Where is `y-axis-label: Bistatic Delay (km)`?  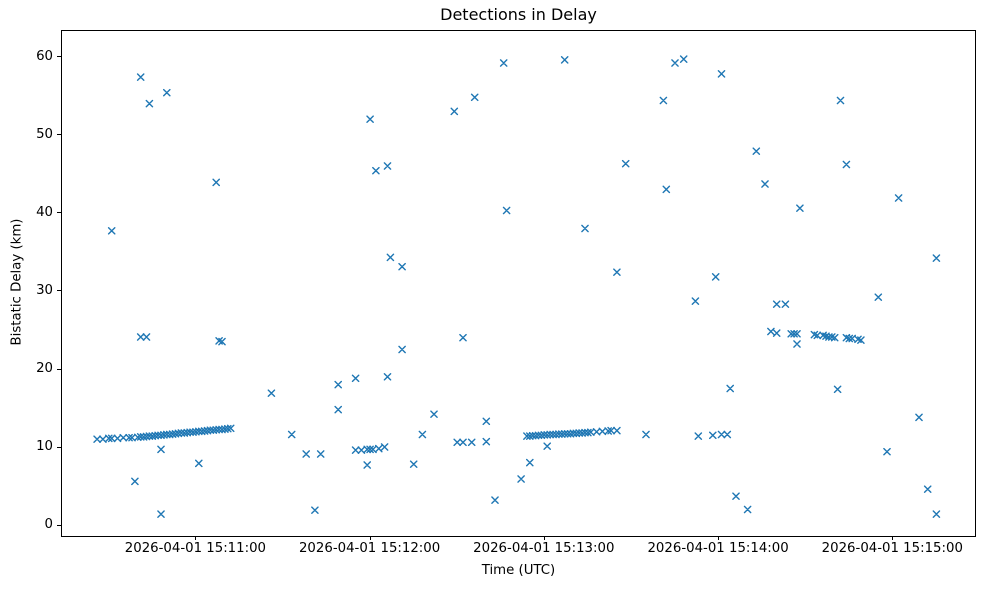 y-axis-label: Bistatic Delay (km) is located at coordinates (17, 282).